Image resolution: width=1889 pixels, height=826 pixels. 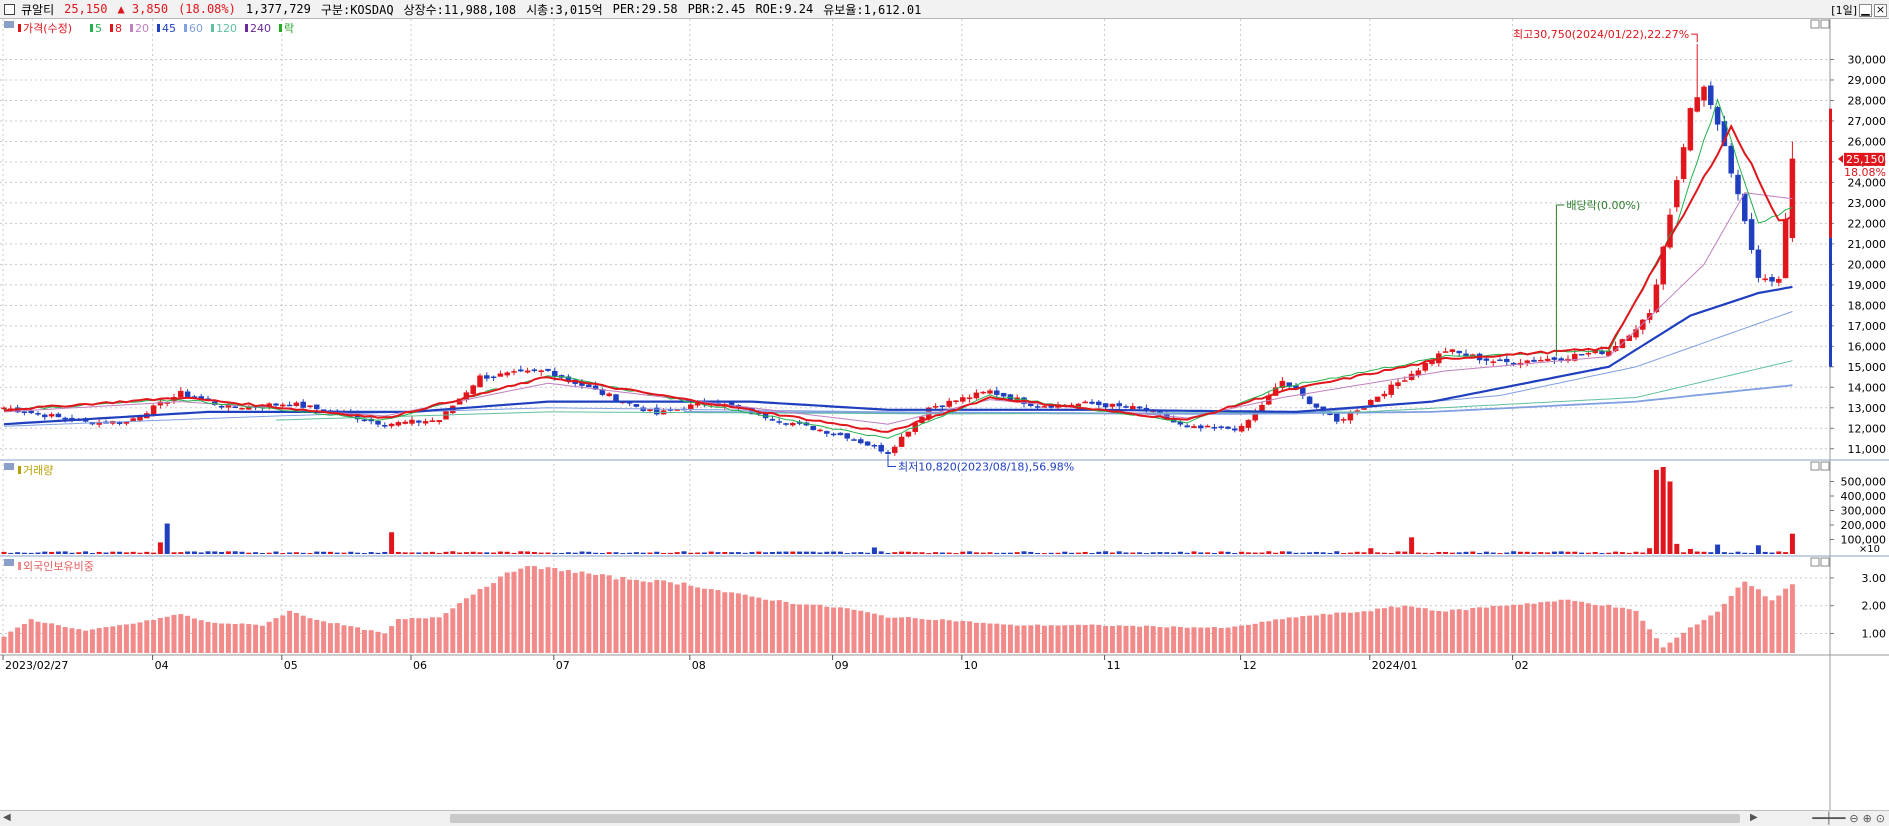 What do you see at coordinates (1095, 818) in the screenshot?
I see `scroll-thumb` at bounding box center [1095, 818].